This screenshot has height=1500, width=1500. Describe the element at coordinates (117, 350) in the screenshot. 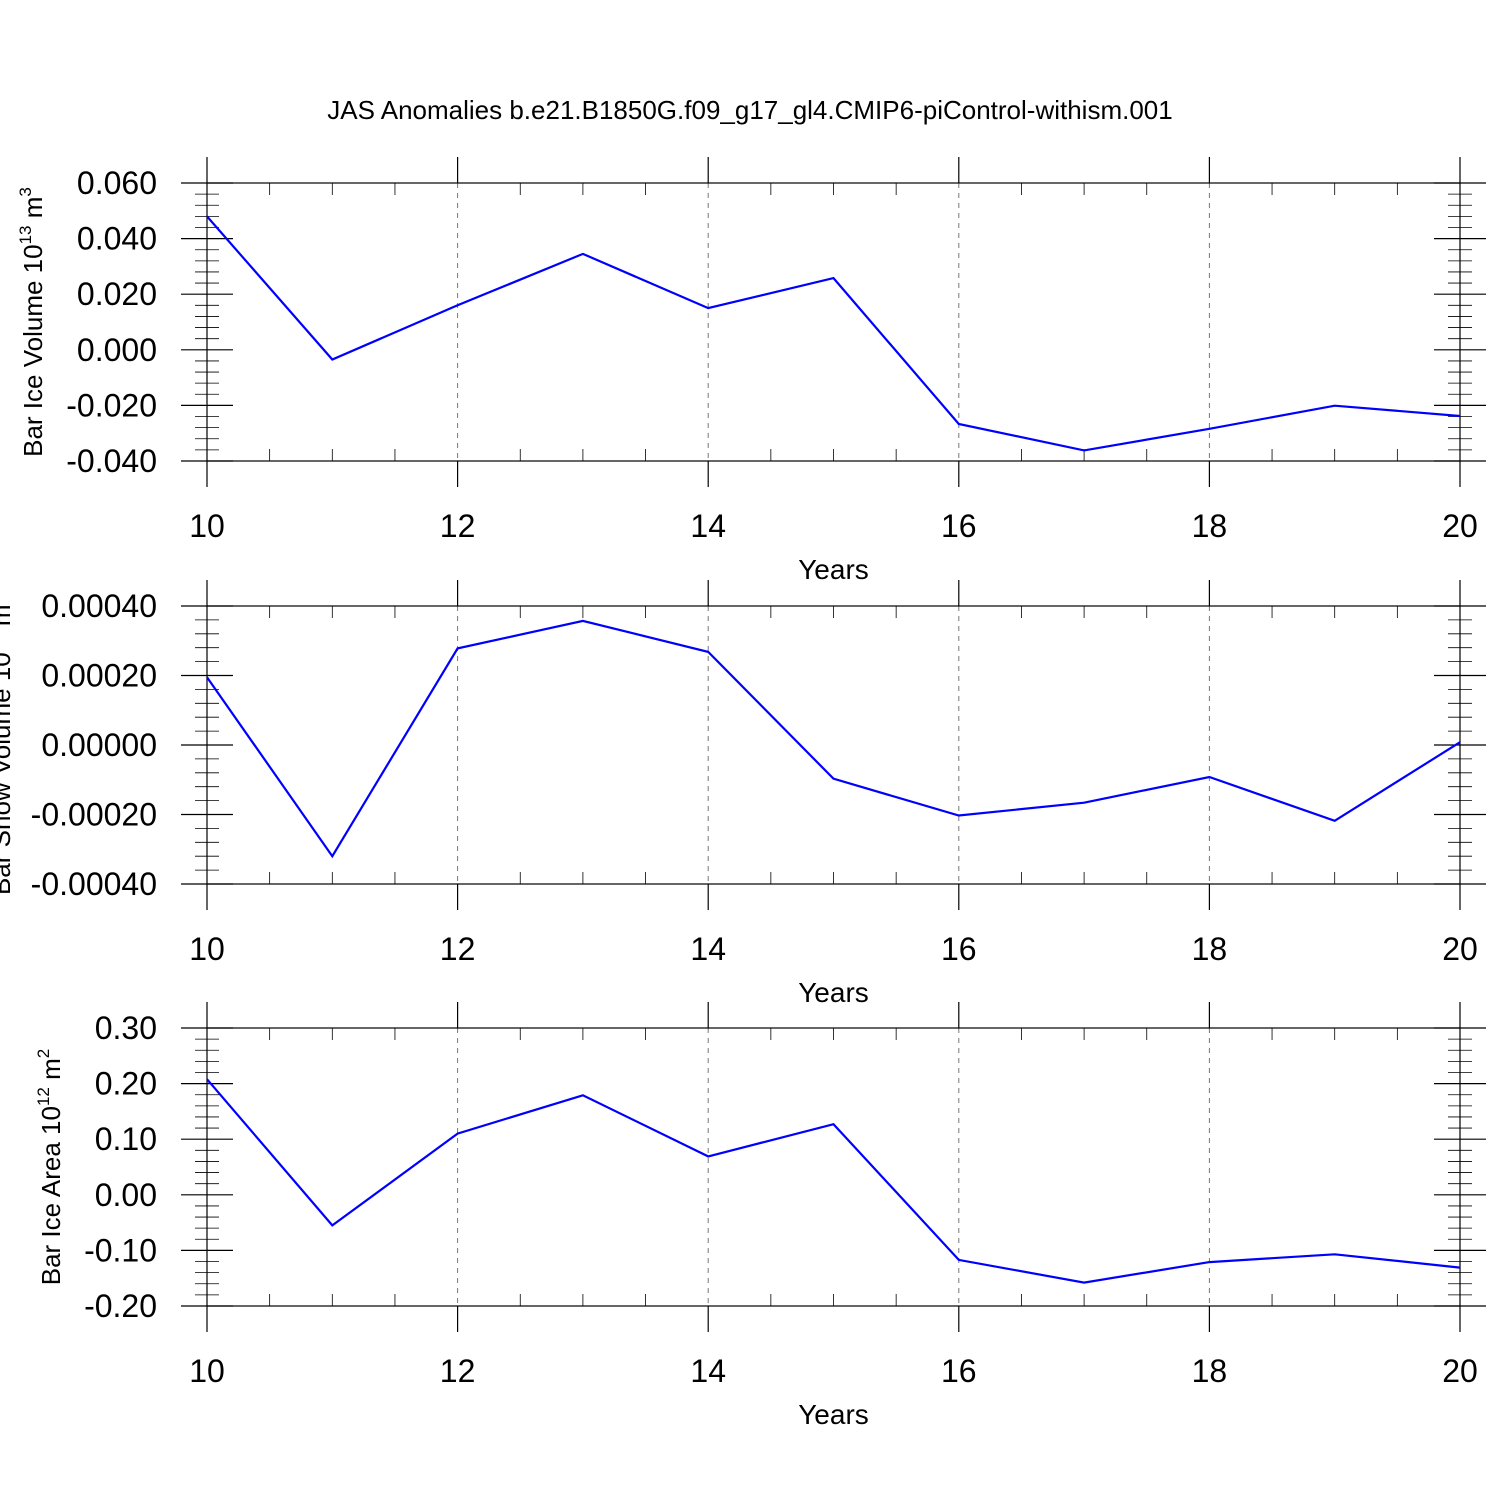

I see `y-tick-label: 0.000` at that location.